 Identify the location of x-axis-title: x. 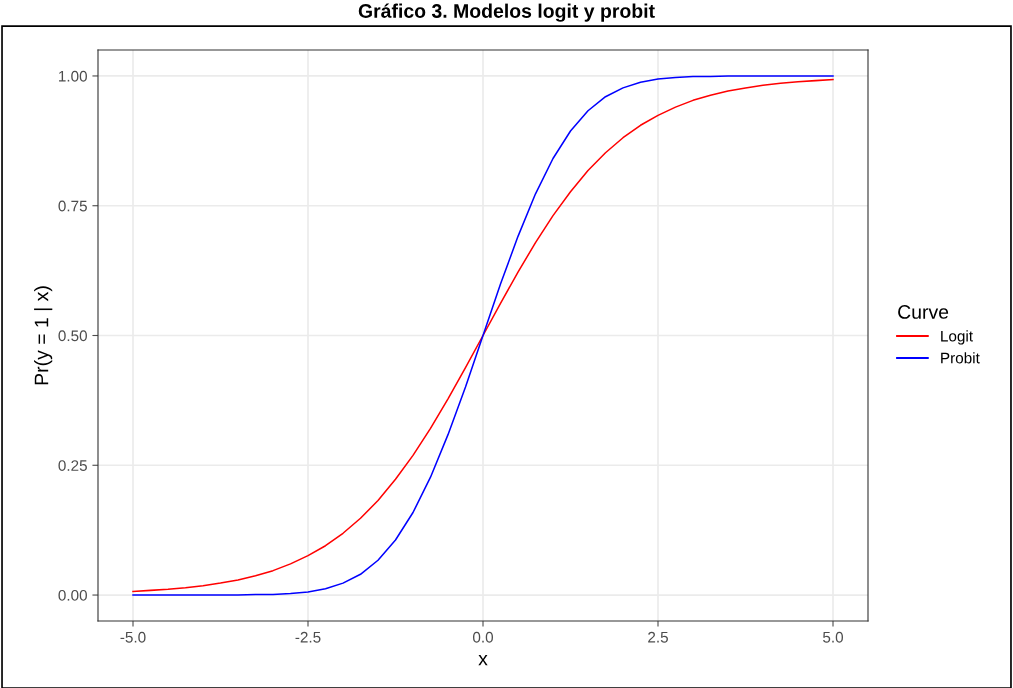
(483, 660).